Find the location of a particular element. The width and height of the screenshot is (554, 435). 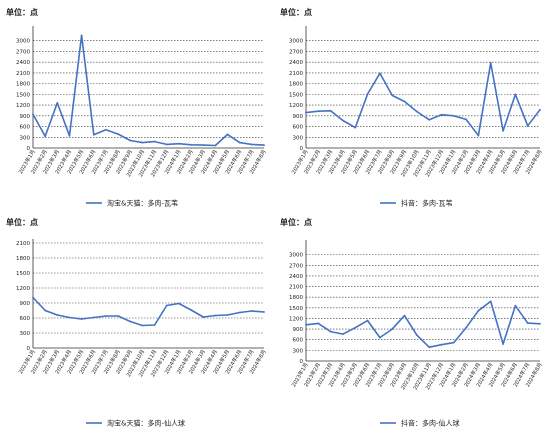

y-tick-label: 2700 is located at coordinates (296, 52).